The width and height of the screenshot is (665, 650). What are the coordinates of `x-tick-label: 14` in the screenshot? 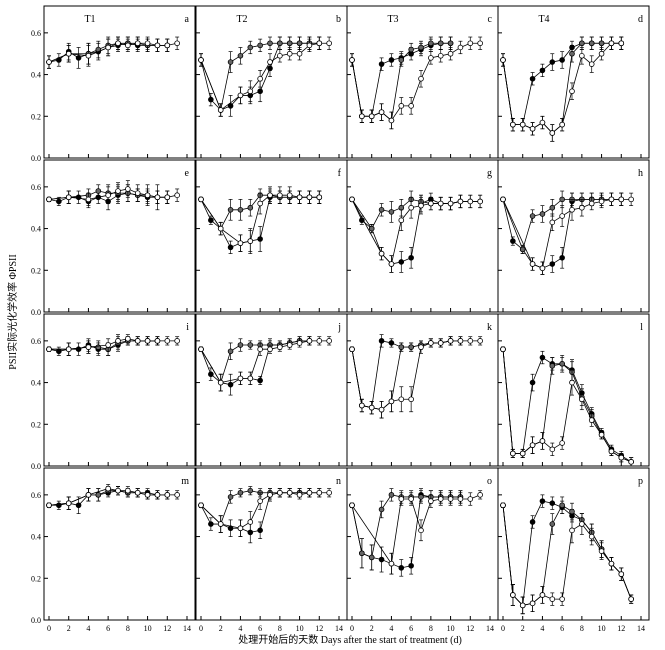 It's located at (641, 628).